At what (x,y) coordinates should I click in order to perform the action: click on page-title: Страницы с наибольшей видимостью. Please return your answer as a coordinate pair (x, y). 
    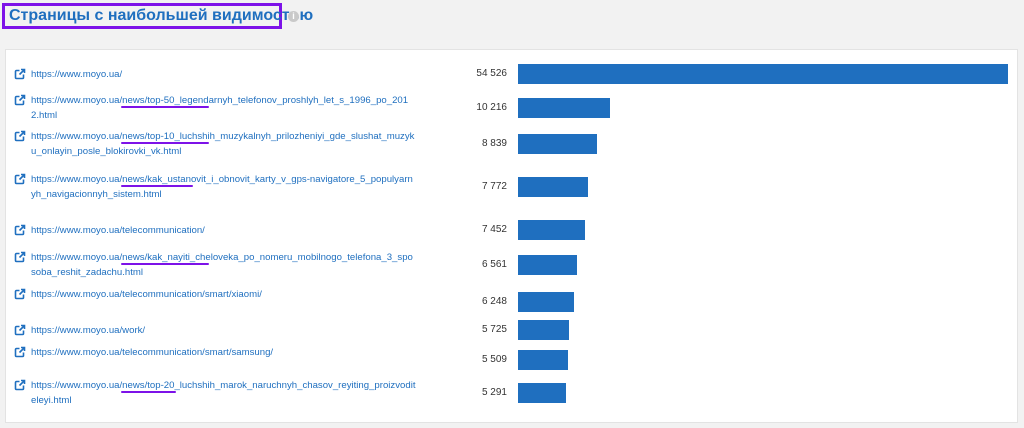
    Looking at the image, I should click on (161, 15).